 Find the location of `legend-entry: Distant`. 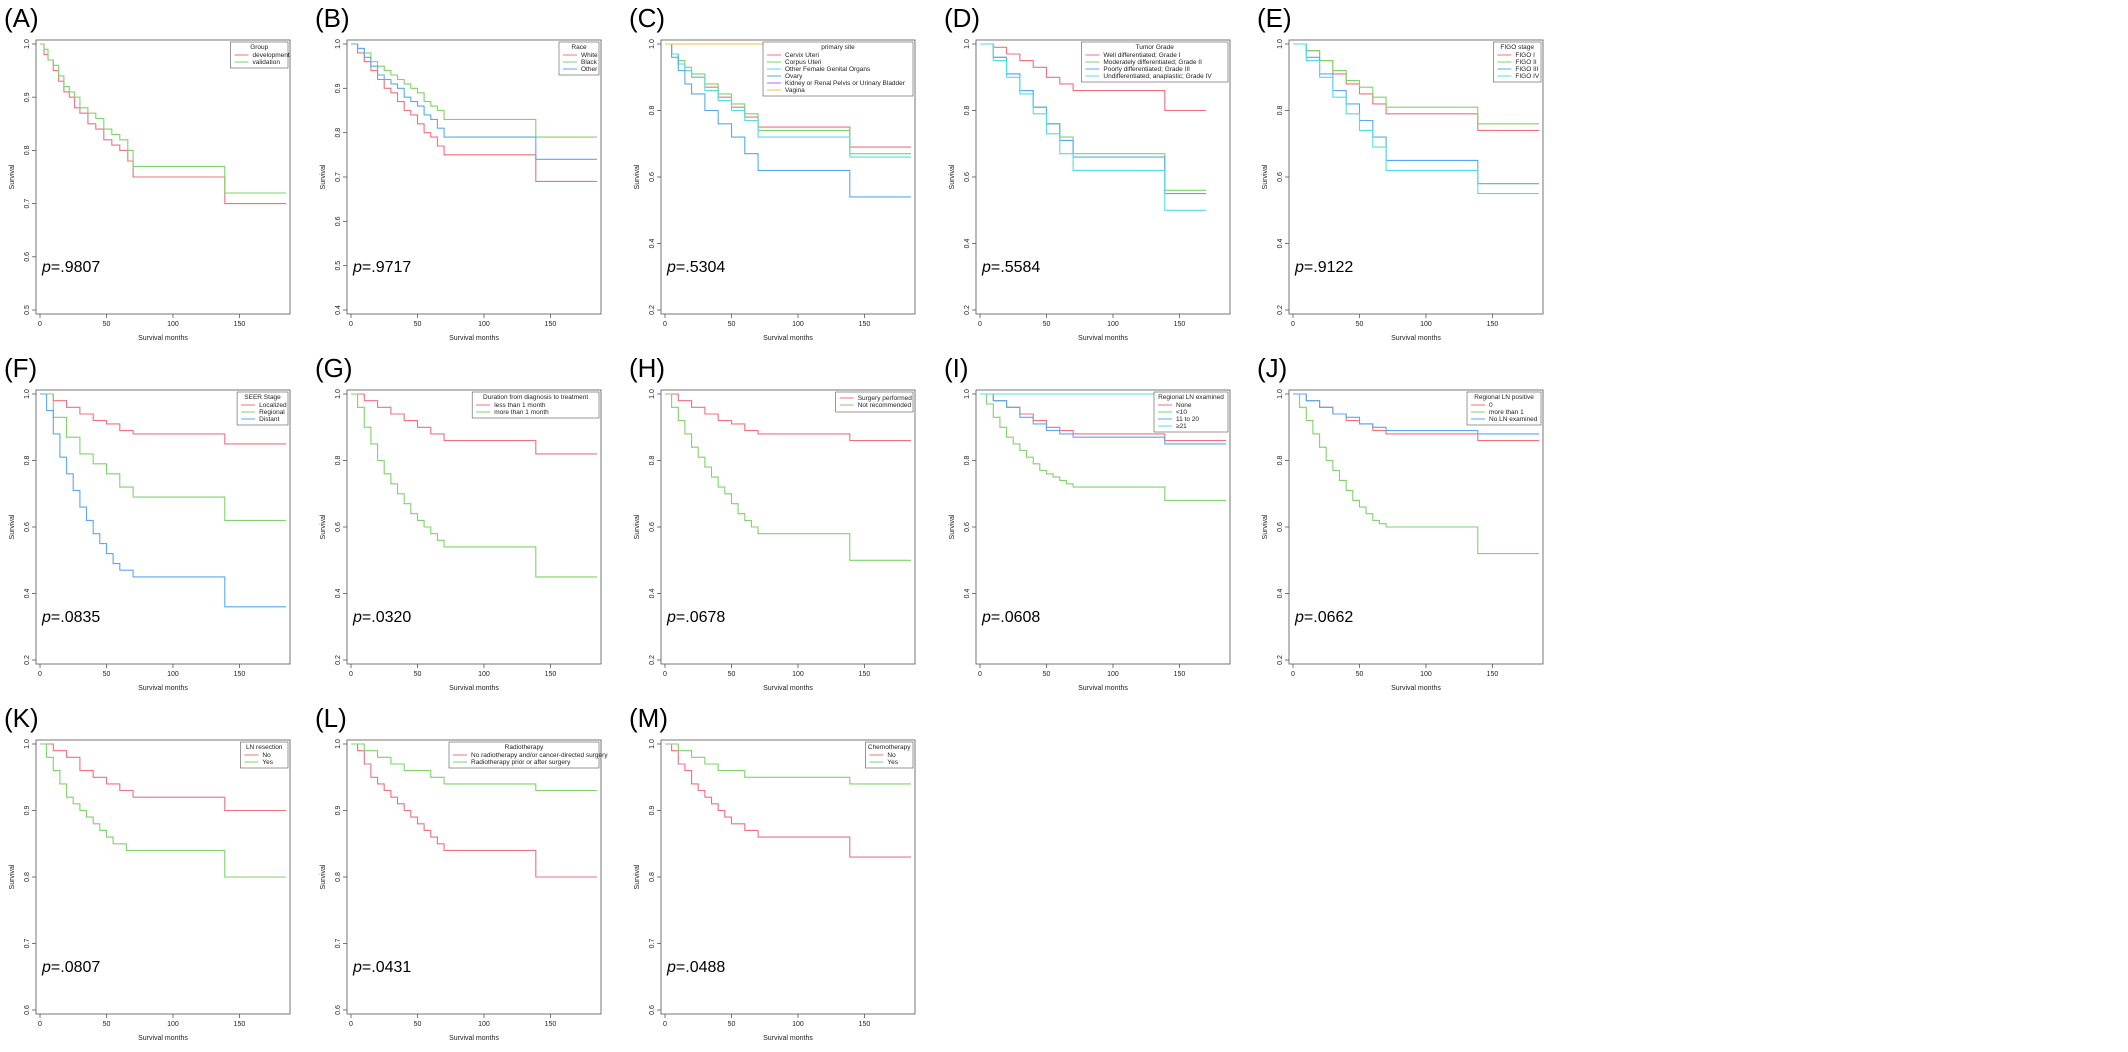

legend-entry: Distant is located at coordinates (269, 419).